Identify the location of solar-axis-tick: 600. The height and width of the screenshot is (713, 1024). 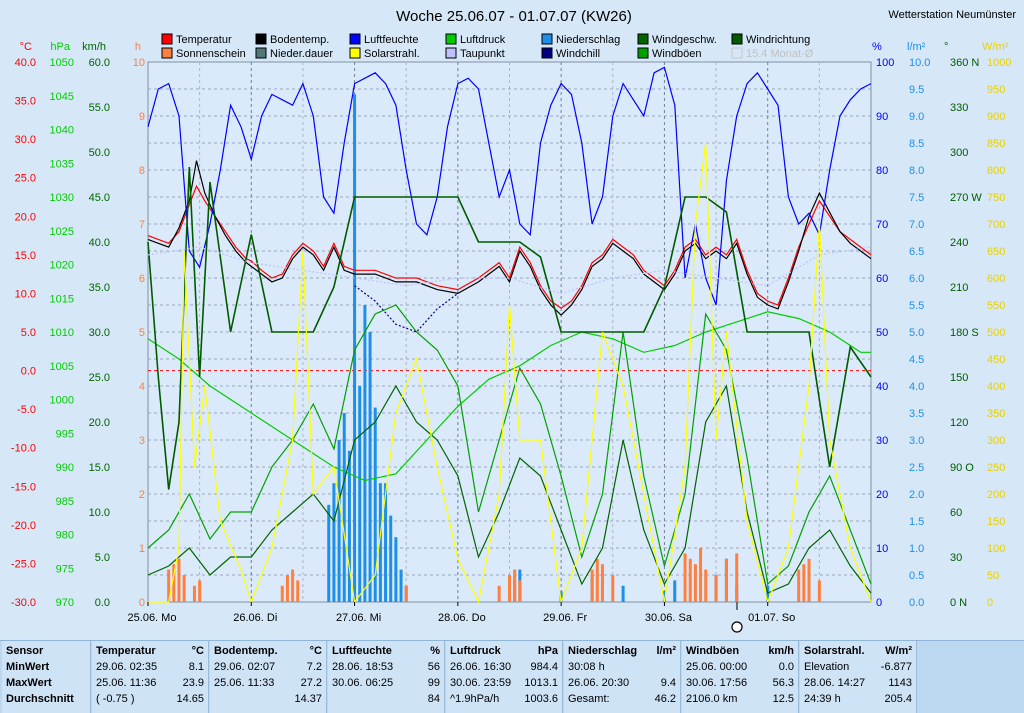
(996, 279).